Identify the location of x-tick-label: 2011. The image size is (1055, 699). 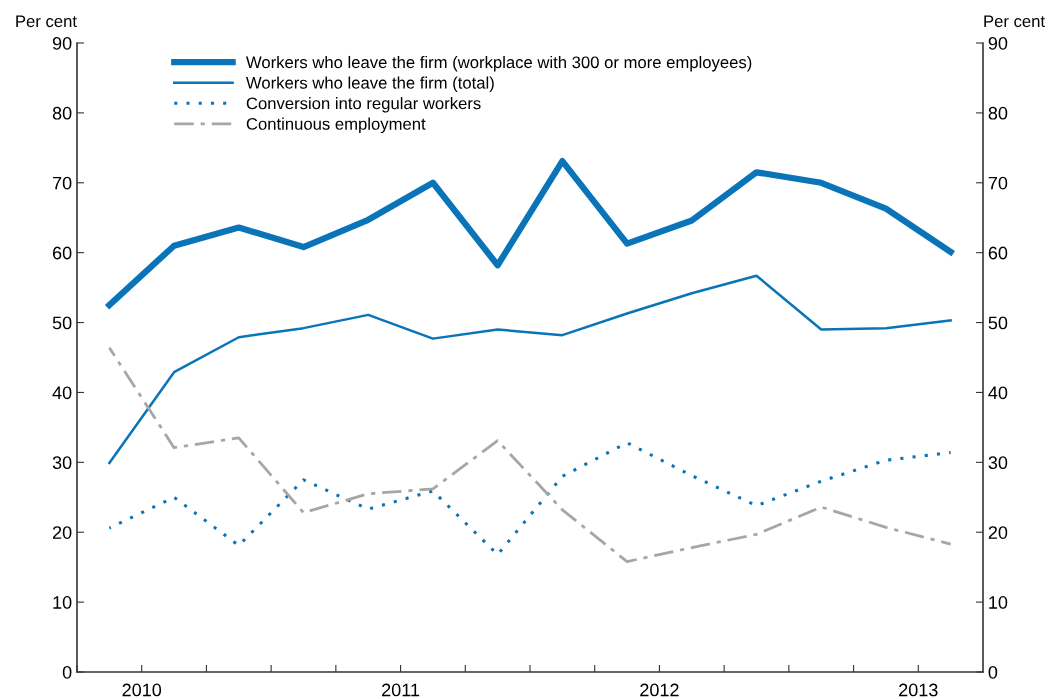
(401, 690).